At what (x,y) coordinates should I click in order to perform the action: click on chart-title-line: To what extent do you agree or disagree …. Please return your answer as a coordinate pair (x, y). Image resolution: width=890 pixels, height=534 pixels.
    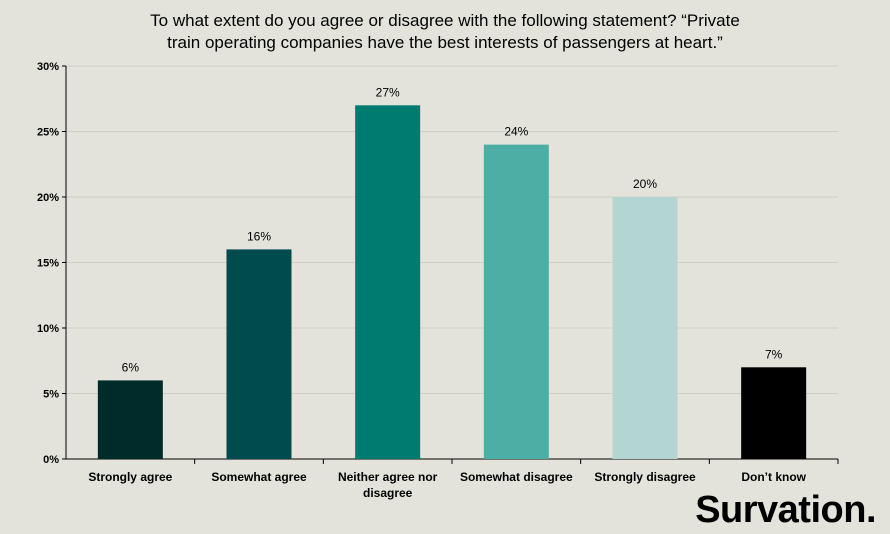
    Looking at the image, I should click on (445, 20).